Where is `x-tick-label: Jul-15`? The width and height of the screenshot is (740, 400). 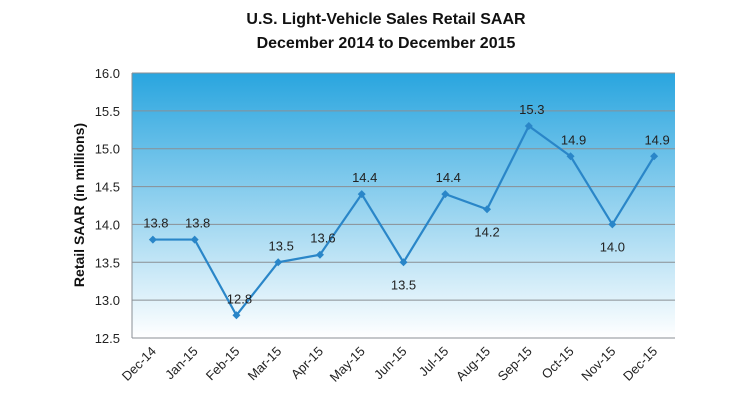
x-tick-label: Jul-15 is located at coordinates (434, 362).